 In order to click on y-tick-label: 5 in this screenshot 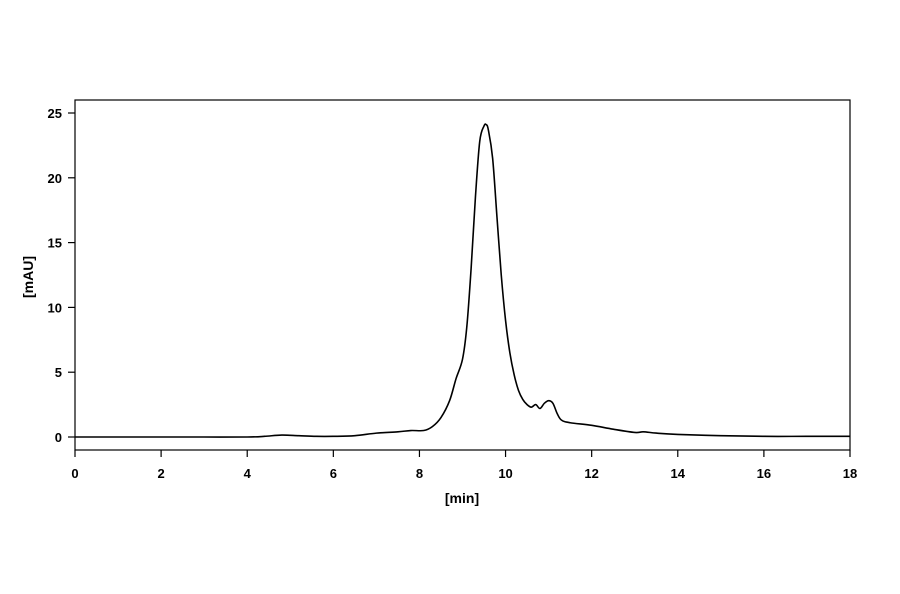, I will do `click(58, 372)`.